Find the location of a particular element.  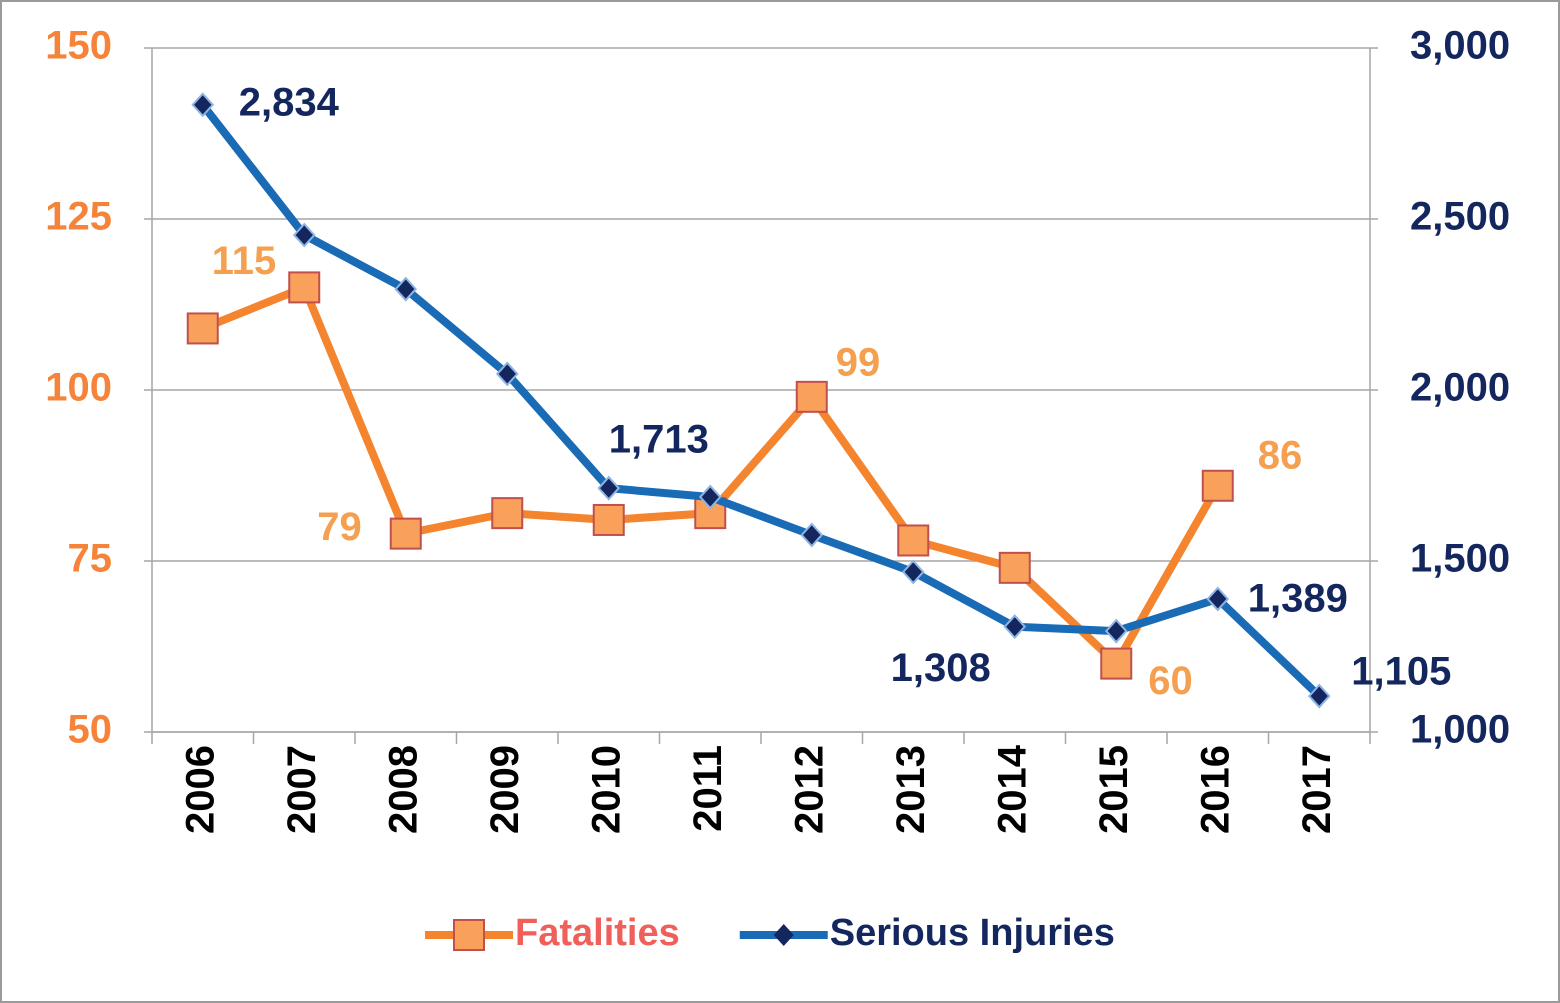

x-tick-label: 2015 is located at coordinates (1114, 789).